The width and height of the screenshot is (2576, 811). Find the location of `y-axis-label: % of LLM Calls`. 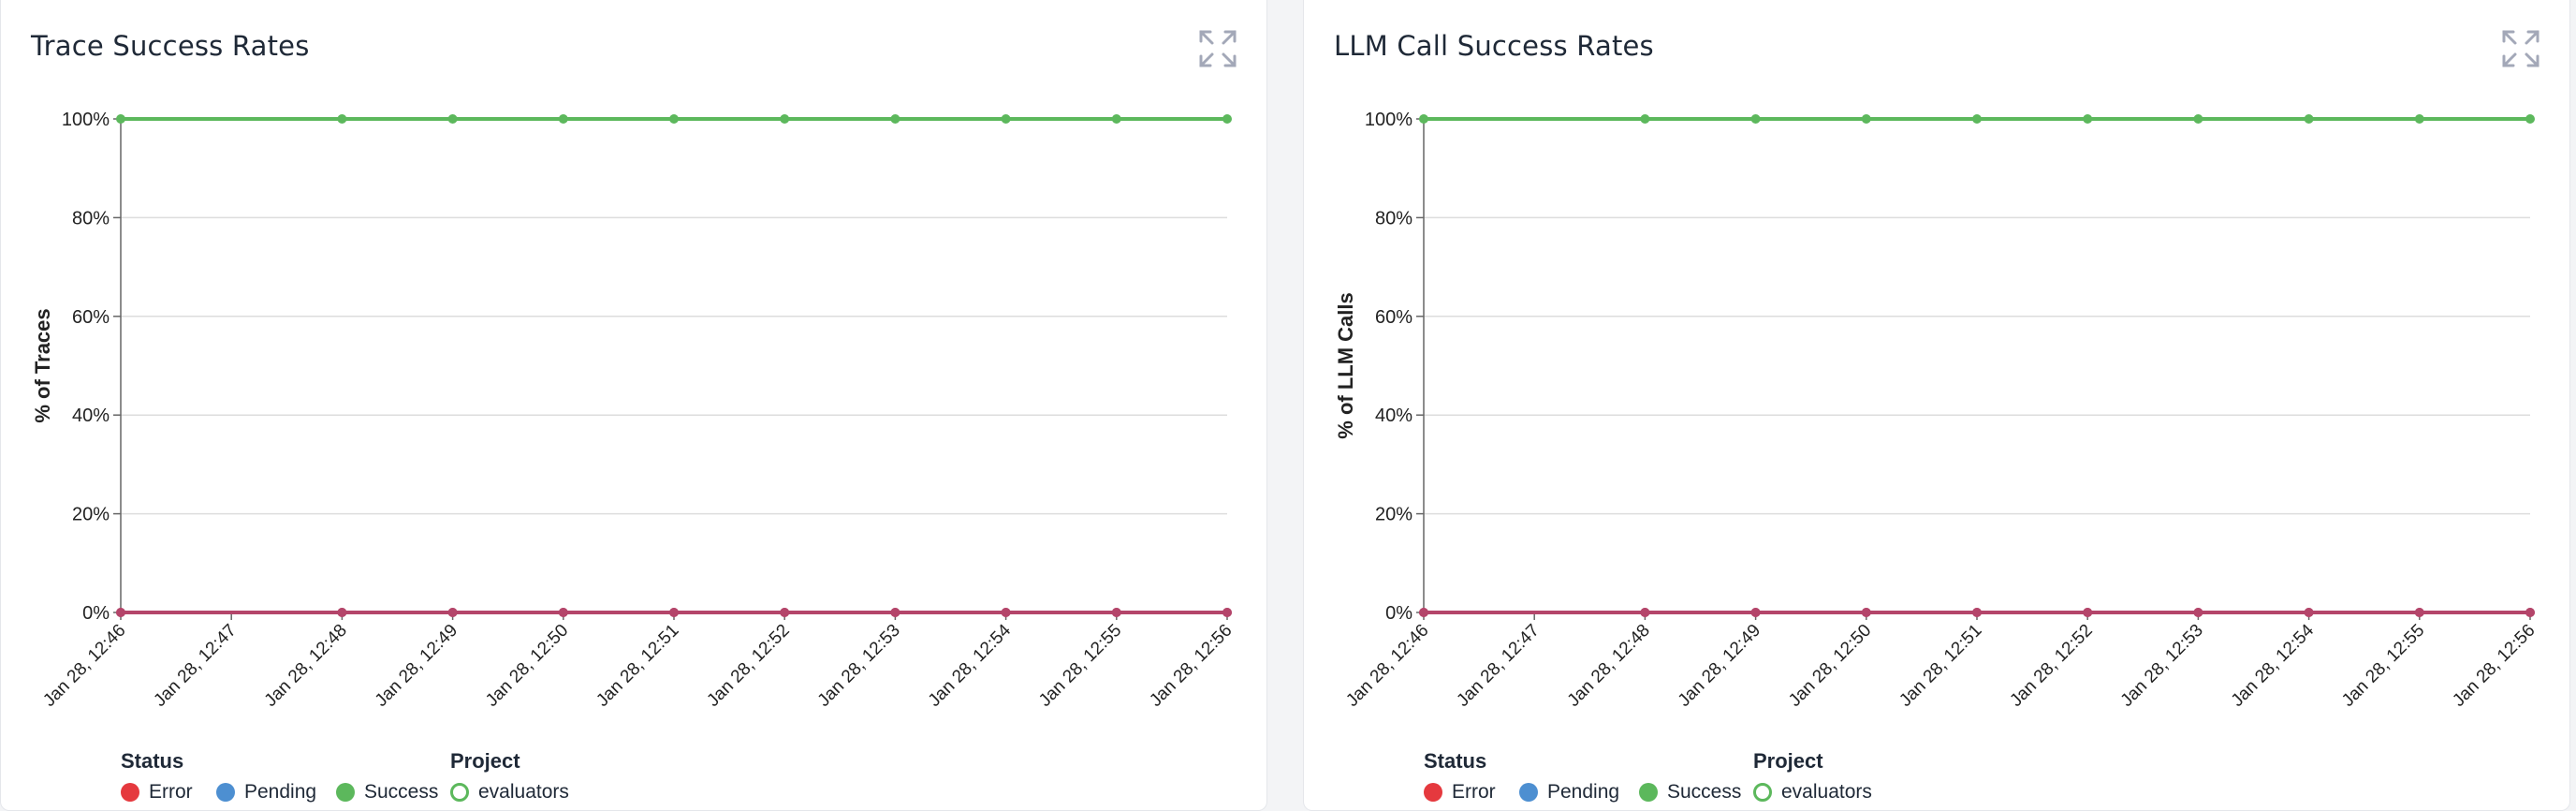

y-axis-label: % of LLM Calls is located at coordinates (1346, 365).